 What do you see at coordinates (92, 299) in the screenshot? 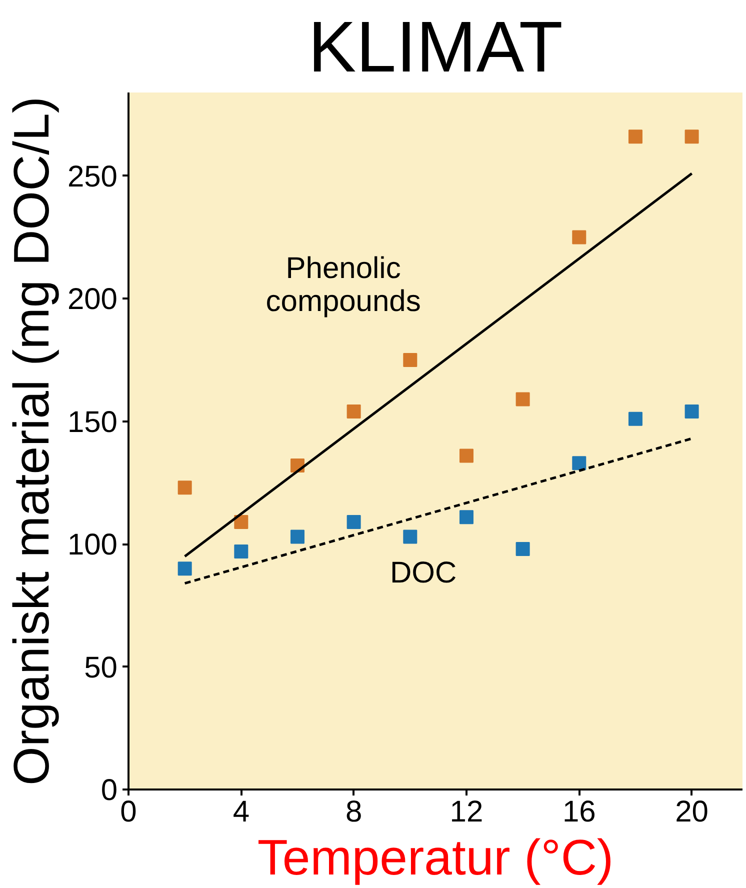
I see `y-tick-label: 200` at bounding box center [92, 299].